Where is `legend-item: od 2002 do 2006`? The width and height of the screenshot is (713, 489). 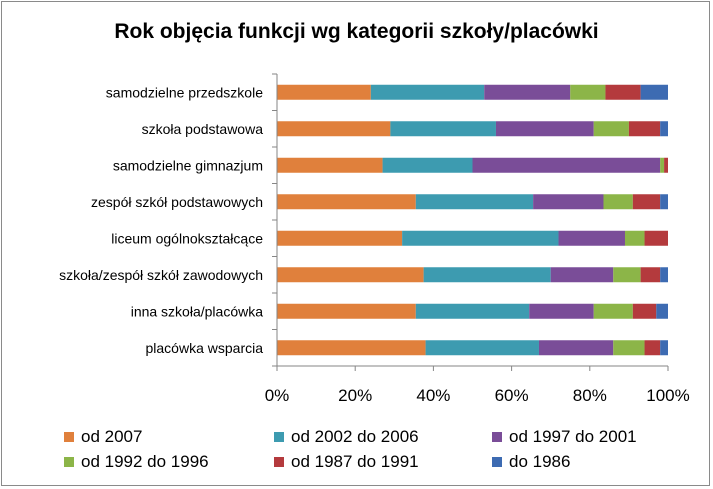
legend-item: od 2002 do 2006 is located at coordinates (346, 437).